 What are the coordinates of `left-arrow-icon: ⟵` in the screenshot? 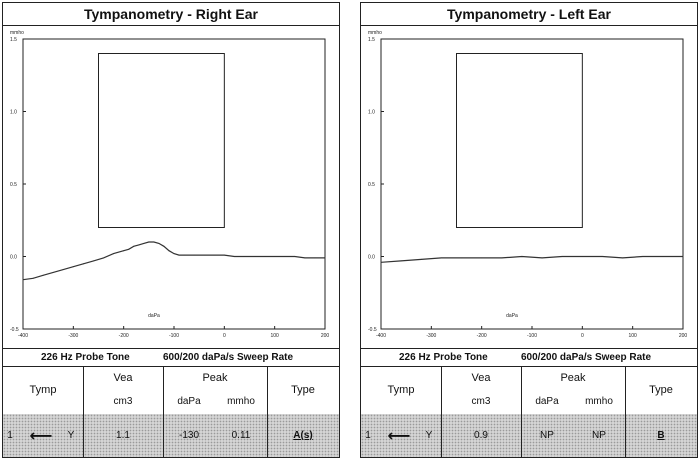 It's located at (399, 436).